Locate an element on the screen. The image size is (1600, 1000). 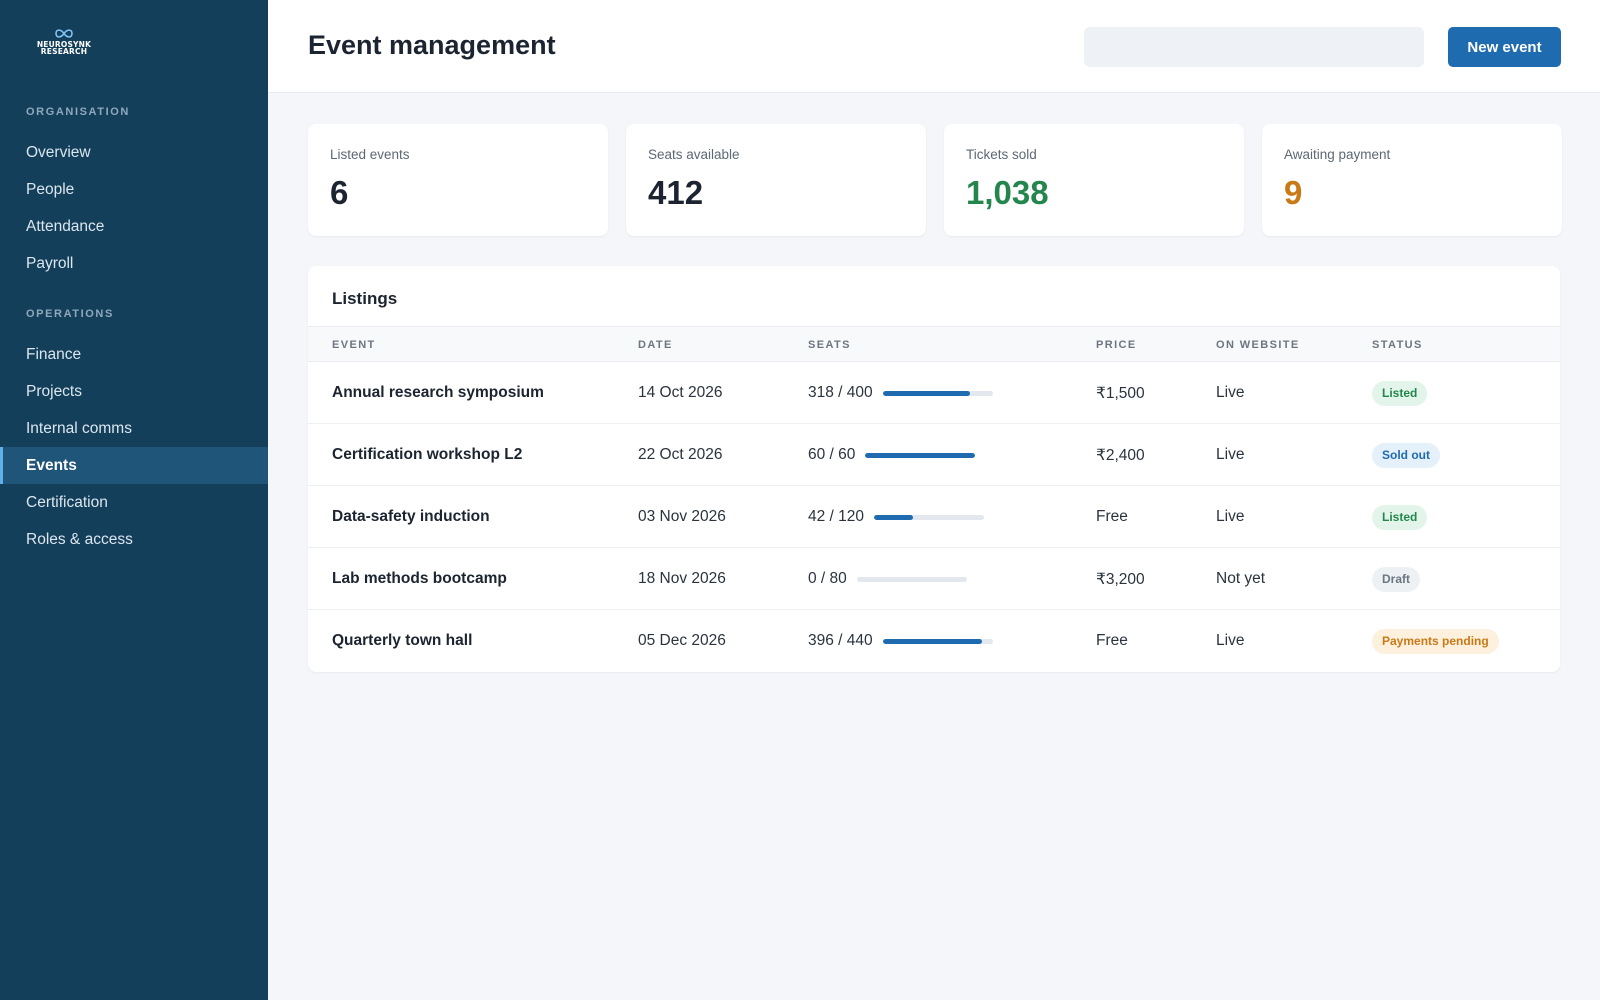
stat-card-awaiting-payment: Awaiting payment 9 is located at coordinates (1412, 180).